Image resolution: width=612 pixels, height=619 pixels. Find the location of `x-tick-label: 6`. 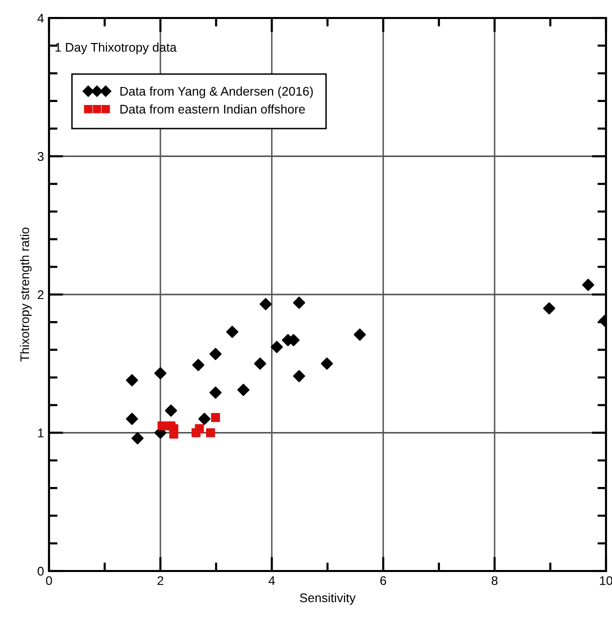

x-tick-label: 6 is located at coordinates (383, 581).